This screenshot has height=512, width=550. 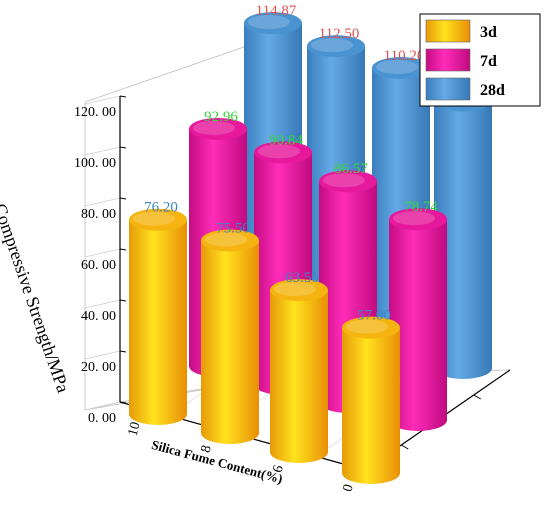 I want to click on data-label-7d-0: 78.74, so click(x=421, y=207).